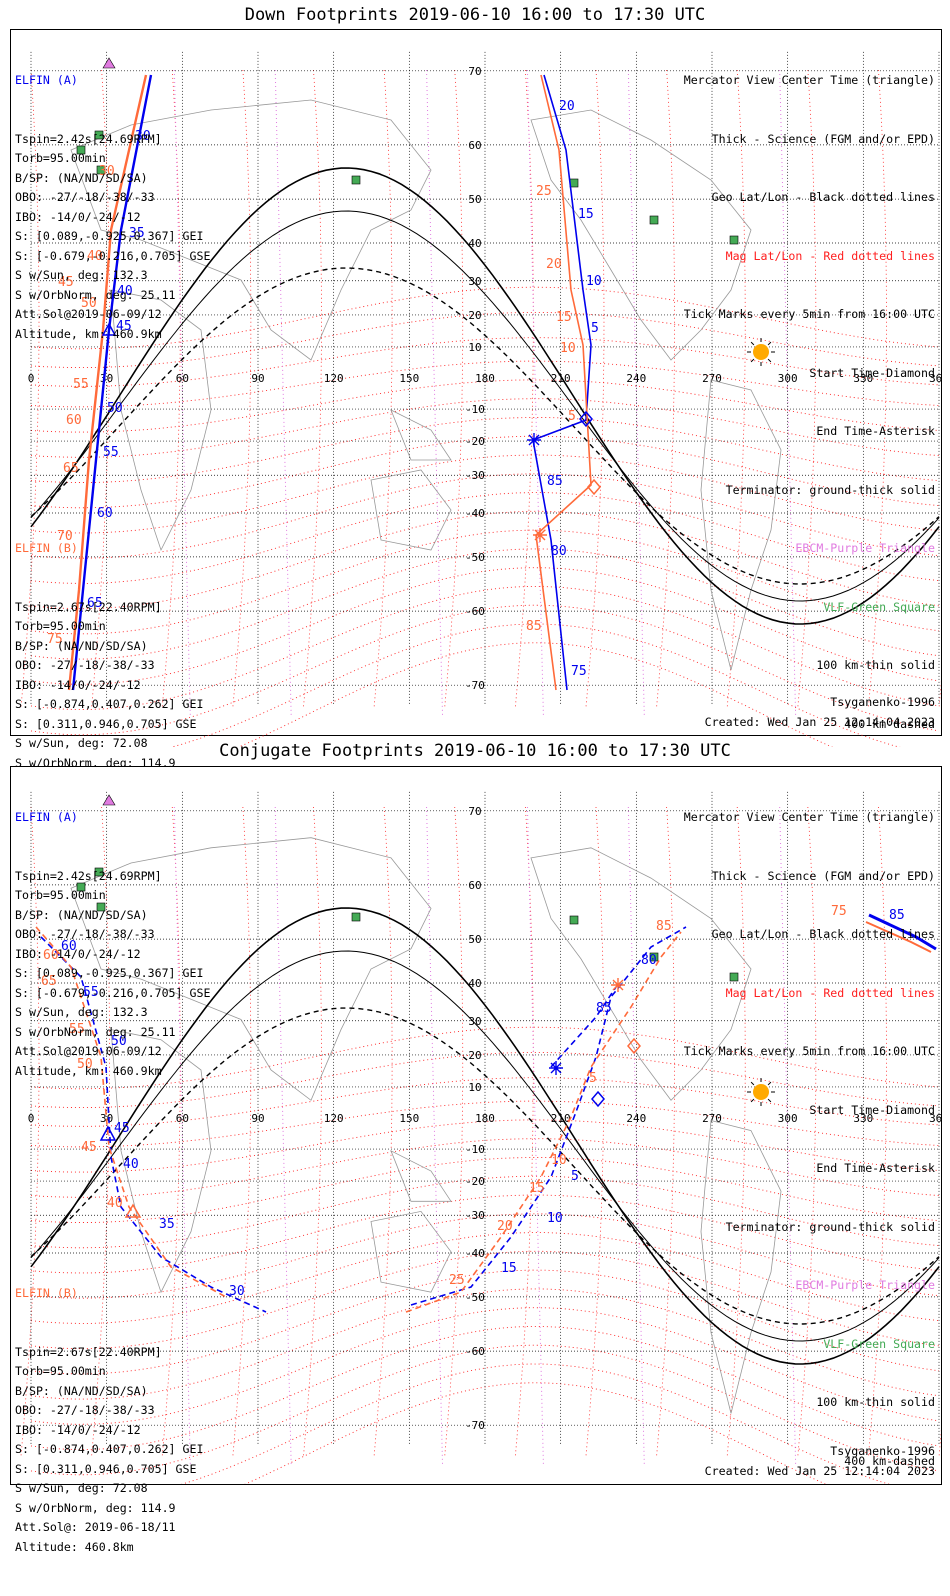 The height and width of the screenshot is (1596, 950). What do you see at coordinates (882, 1451) in the screenshot?
I see `model-label: Tsyganenko-1996` at bounding box center [882, 1451].